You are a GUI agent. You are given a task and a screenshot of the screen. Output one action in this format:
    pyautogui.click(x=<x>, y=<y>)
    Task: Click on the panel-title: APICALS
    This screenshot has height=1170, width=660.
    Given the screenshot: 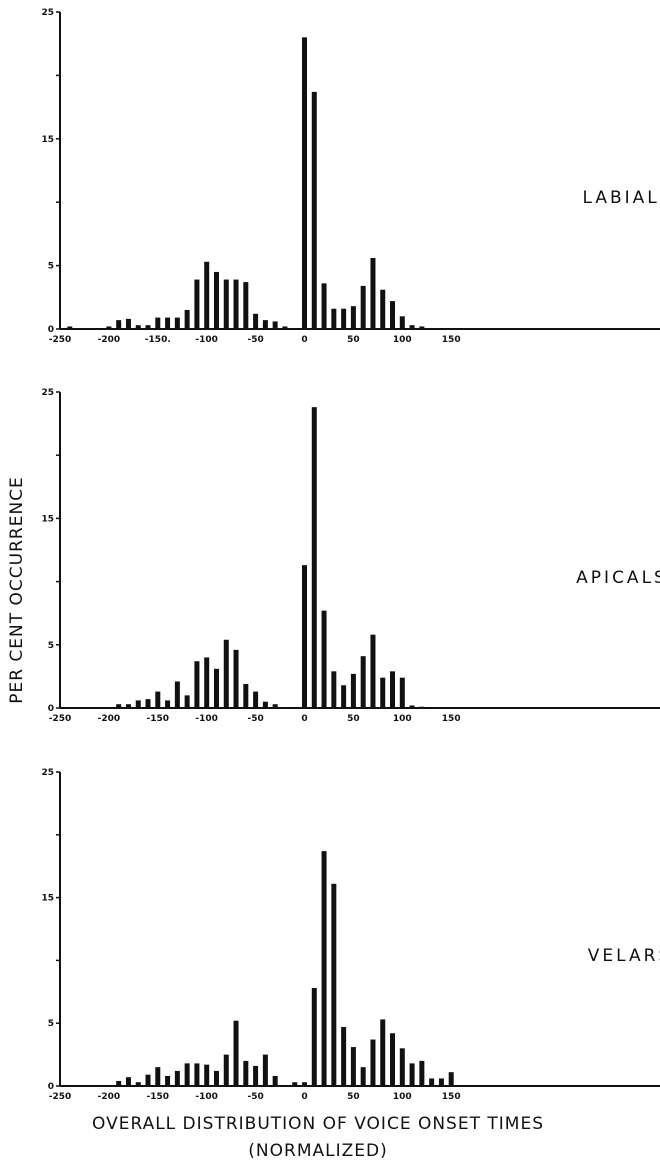 What is the action you would take?
    pyautogui.click(x=618, y=578)
    